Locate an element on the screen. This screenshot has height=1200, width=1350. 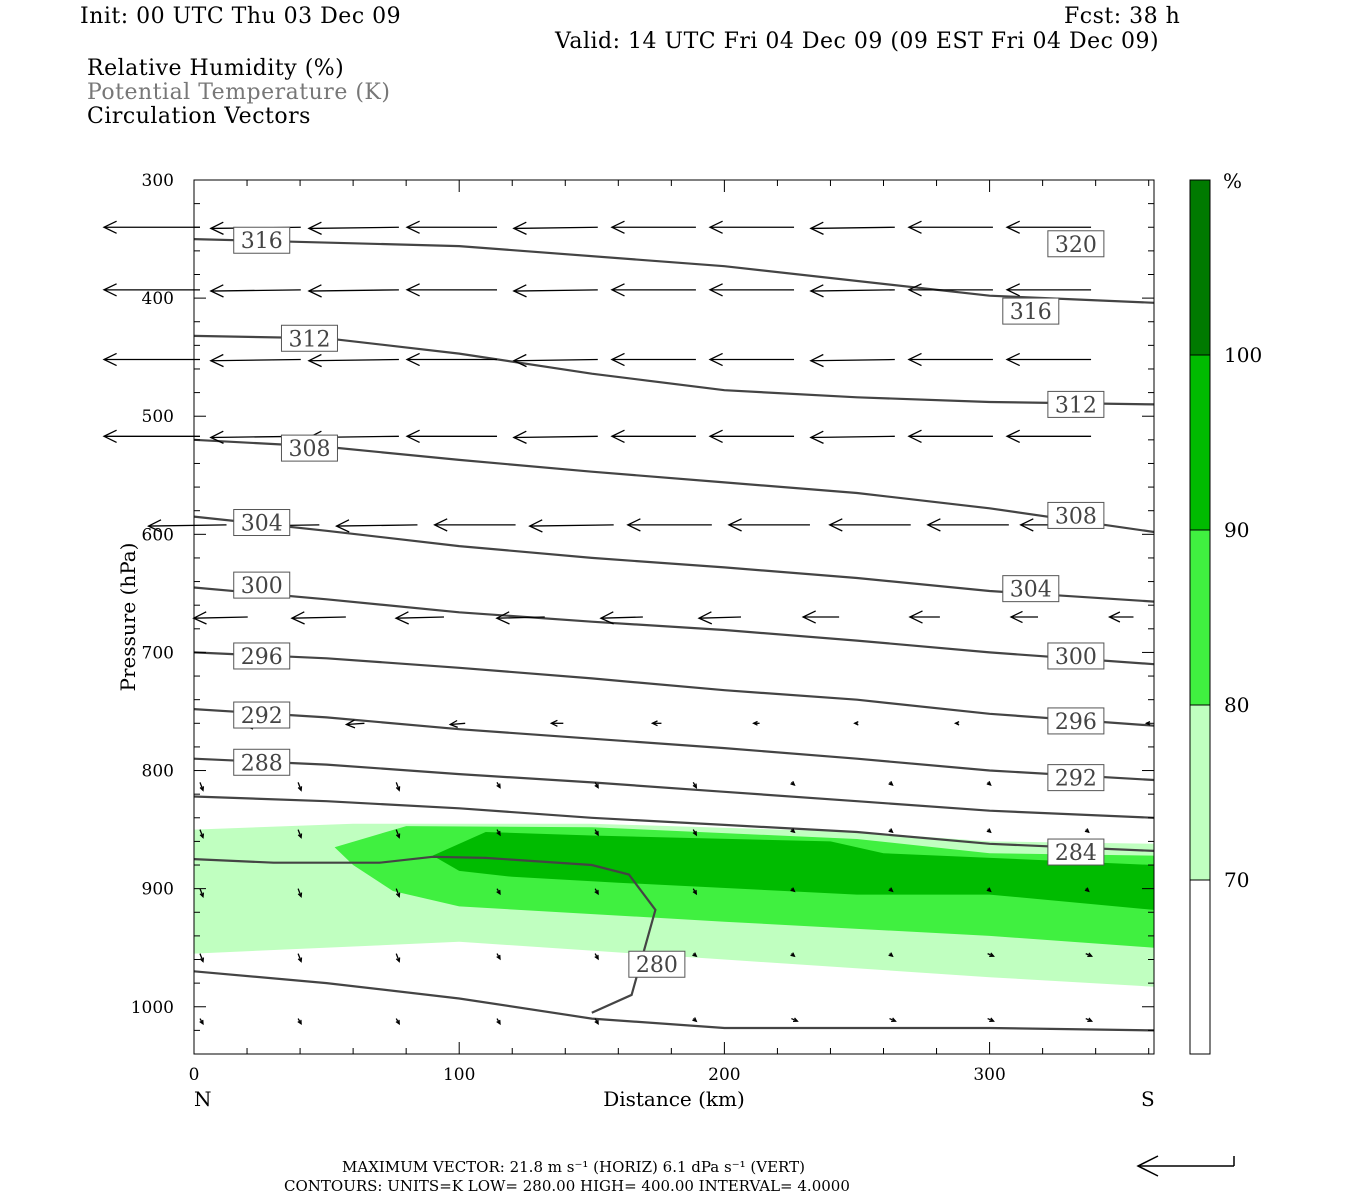
theta-label: 312 is located at coordinates (309, 339).